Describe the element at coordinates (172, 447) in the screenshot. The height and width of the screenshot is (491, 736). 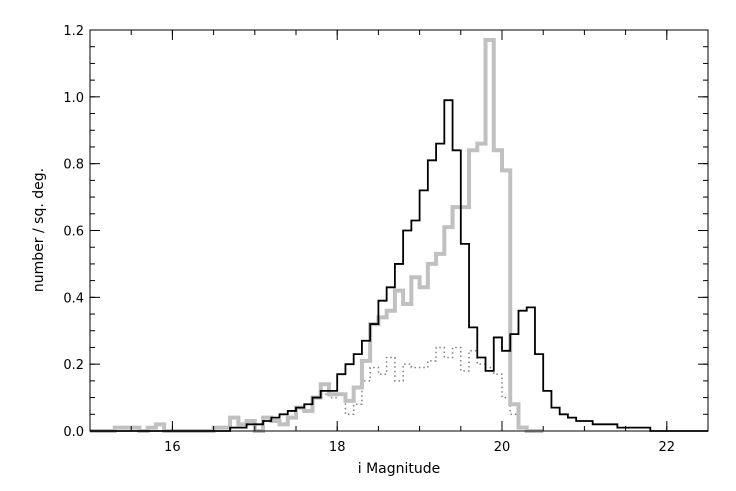
I see `x-tick-label: 16` at that location.